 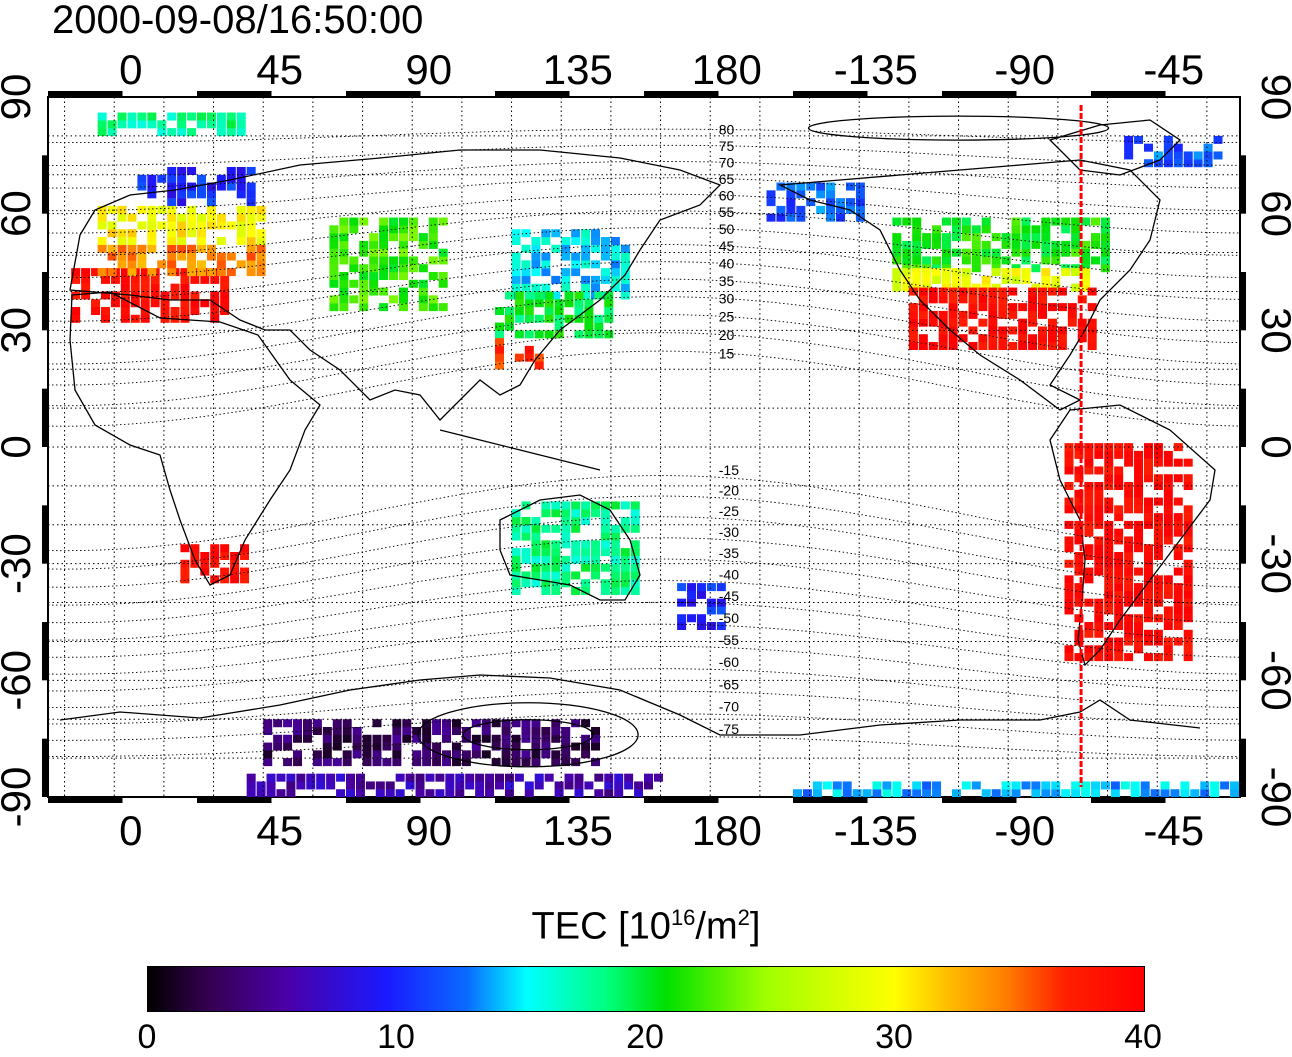 I want to click on colorbar-tick-label: 0, so click(x=147, y=1037).